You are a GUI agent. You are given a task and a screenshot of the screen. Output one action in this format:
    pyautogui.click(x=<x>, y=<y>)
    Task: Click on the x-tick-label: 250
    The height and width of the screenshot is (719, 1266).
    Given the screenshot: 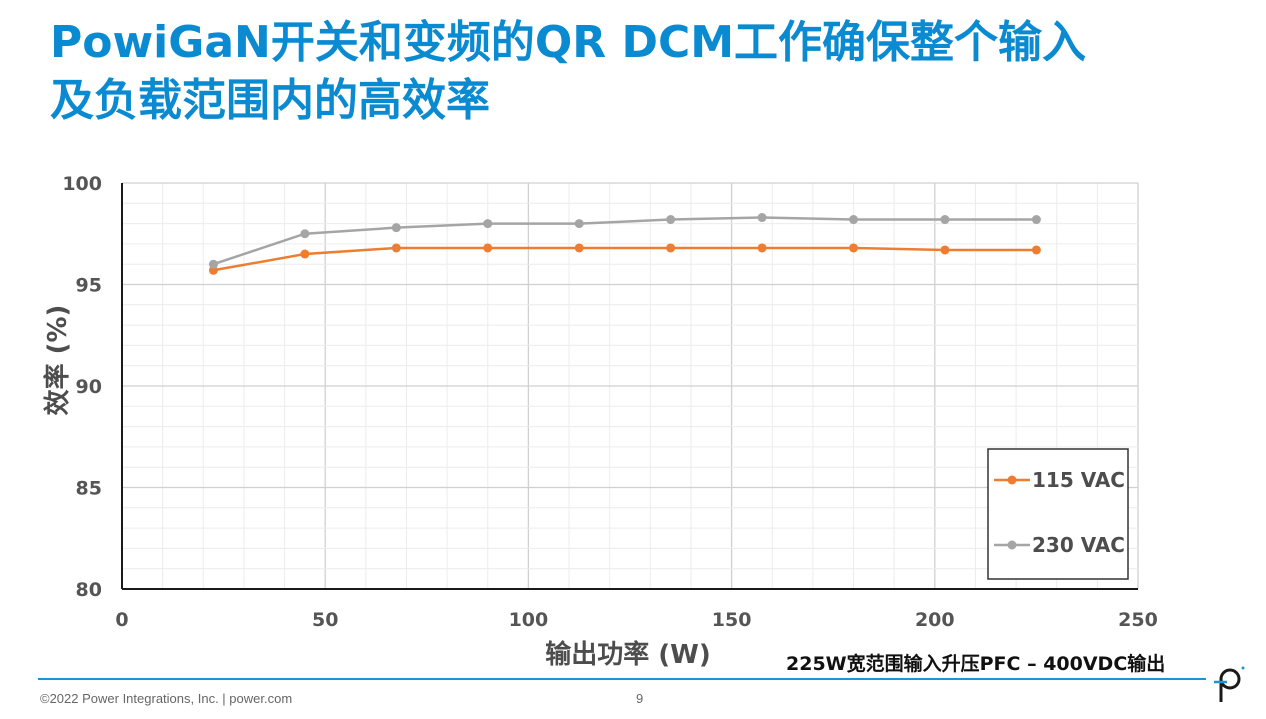 What is the action you would take?
    pyautogui.click(x=1138, y=620)
    